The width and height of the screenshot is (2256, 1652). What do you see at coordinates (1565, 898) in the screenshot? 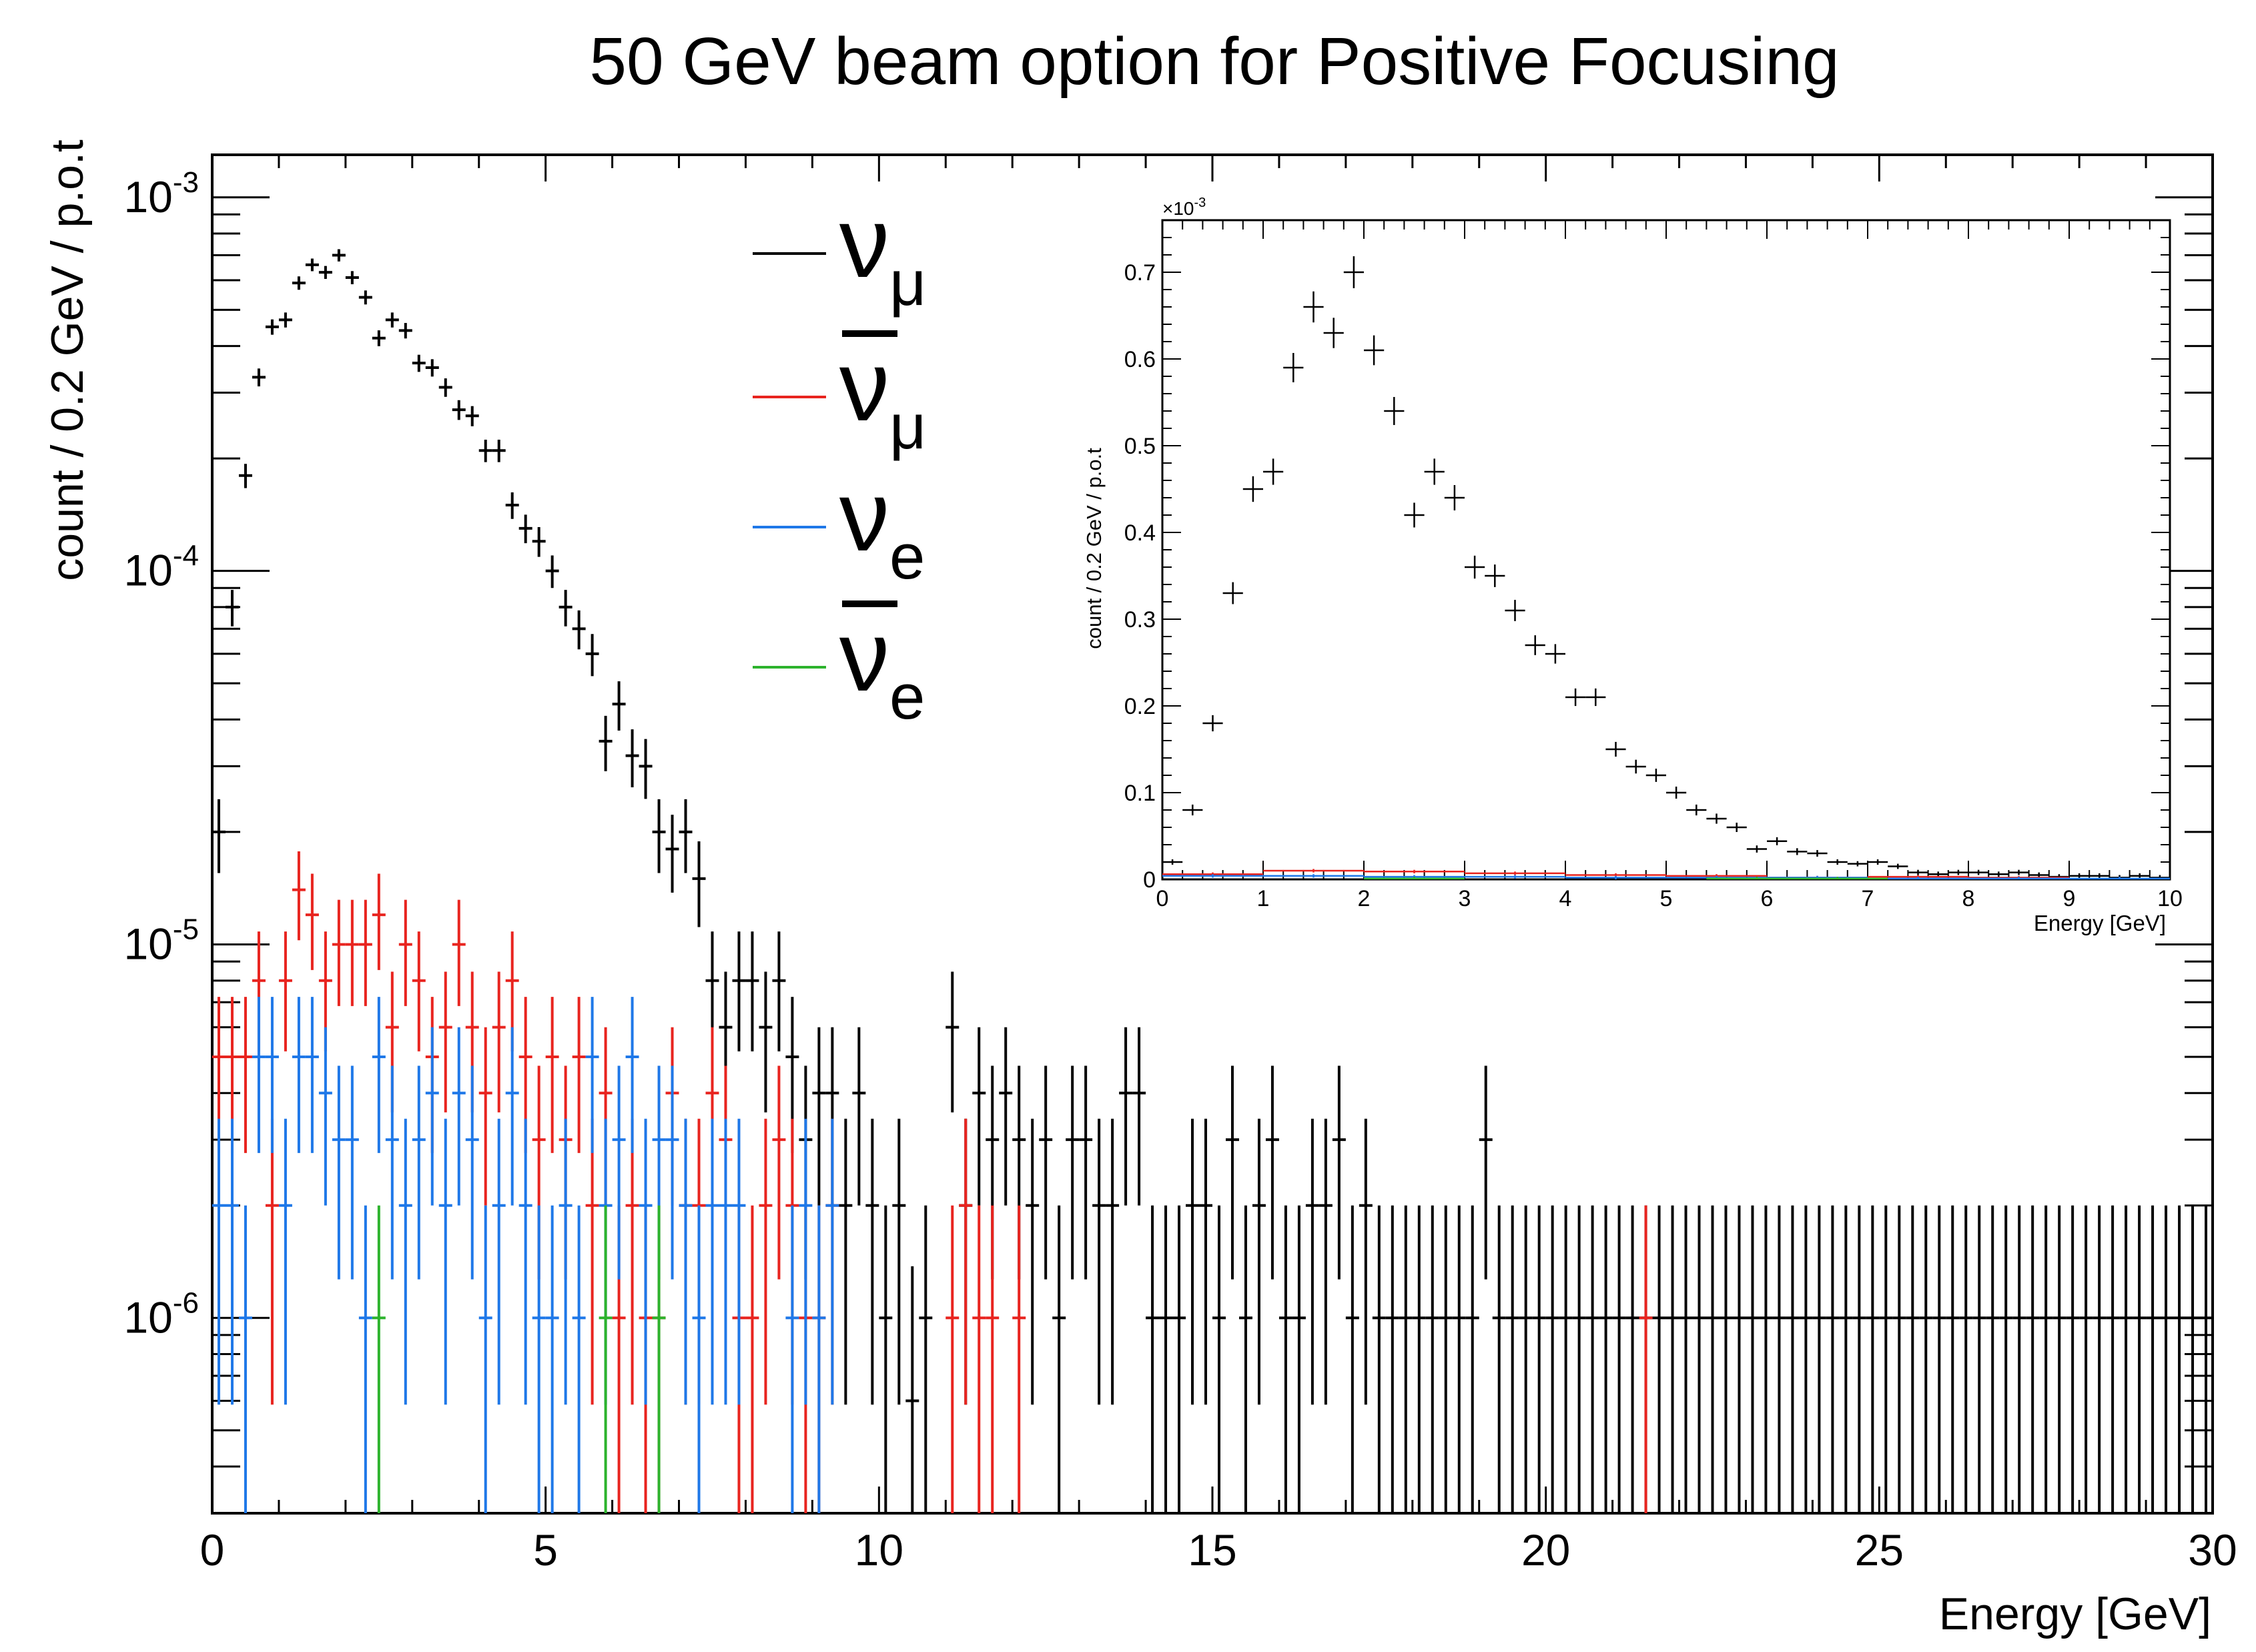
I see `inset-x-tick-label: 4` at bounding box center [1565, 898].